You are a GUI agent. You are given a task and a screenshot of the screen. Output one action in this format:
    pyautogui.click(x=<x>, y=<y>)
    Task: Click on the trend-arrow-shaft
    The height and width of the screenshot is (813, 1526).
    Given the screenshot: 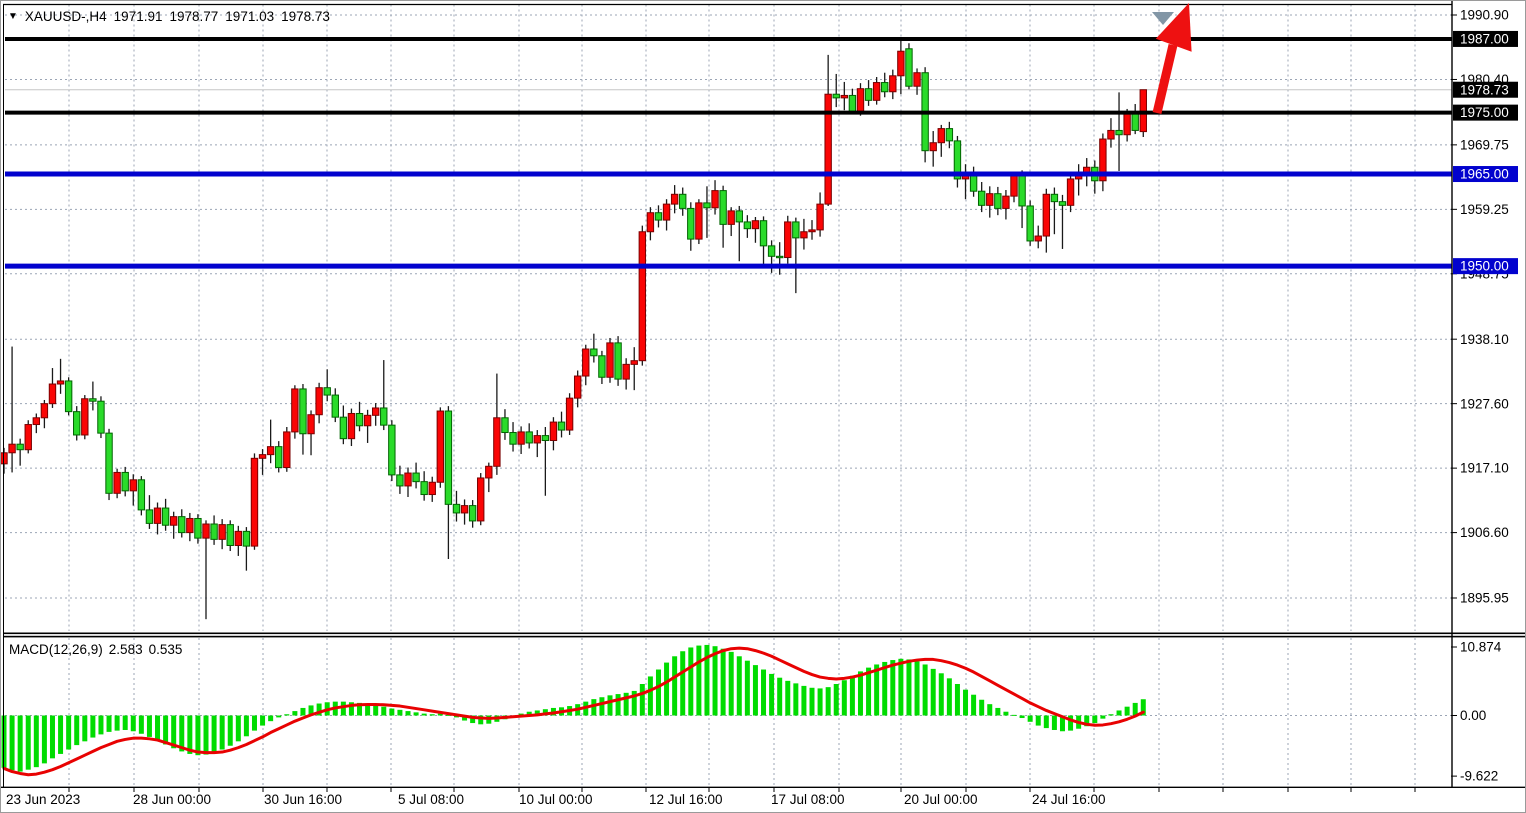 What is the action you would take?
    pyautogui.click(x=1165, y=79)
    